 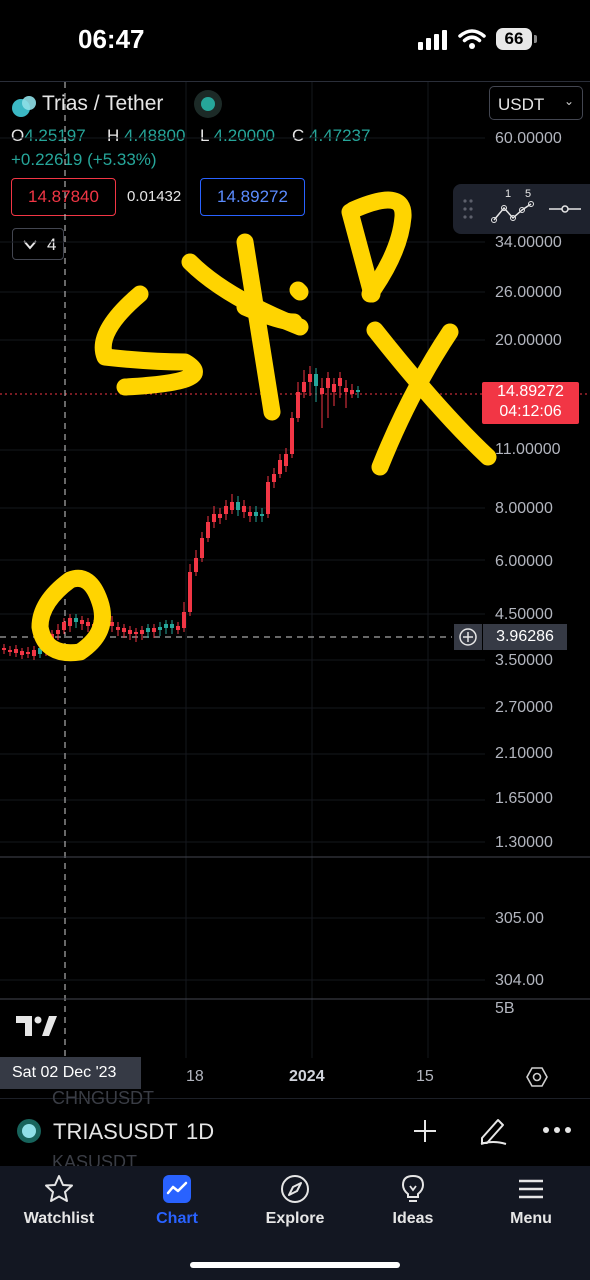 I want to click on symbol-title: Trias / Tether, so click(x=103, y=103).